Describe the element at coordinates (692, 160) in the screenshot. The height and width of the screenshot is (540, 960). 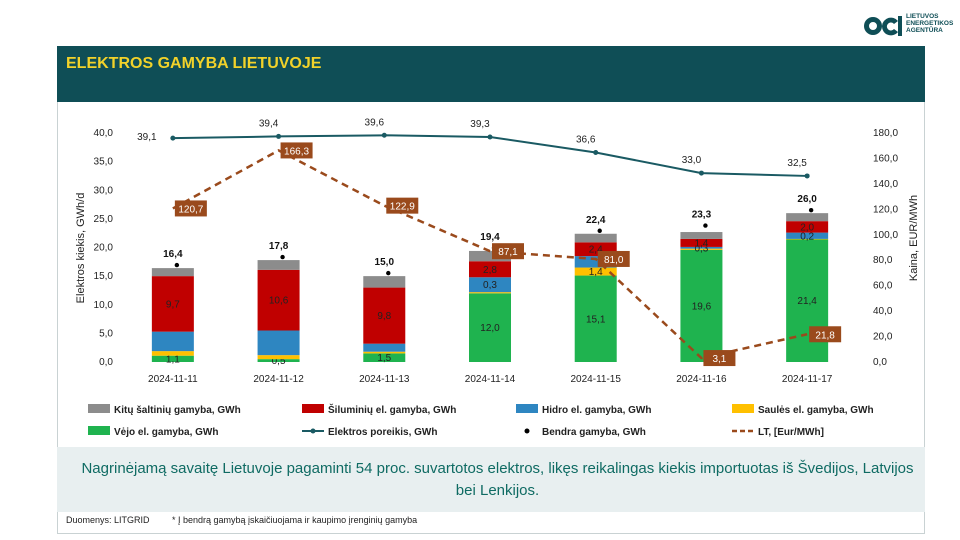
I see `demand-label: 33,0` at that location.